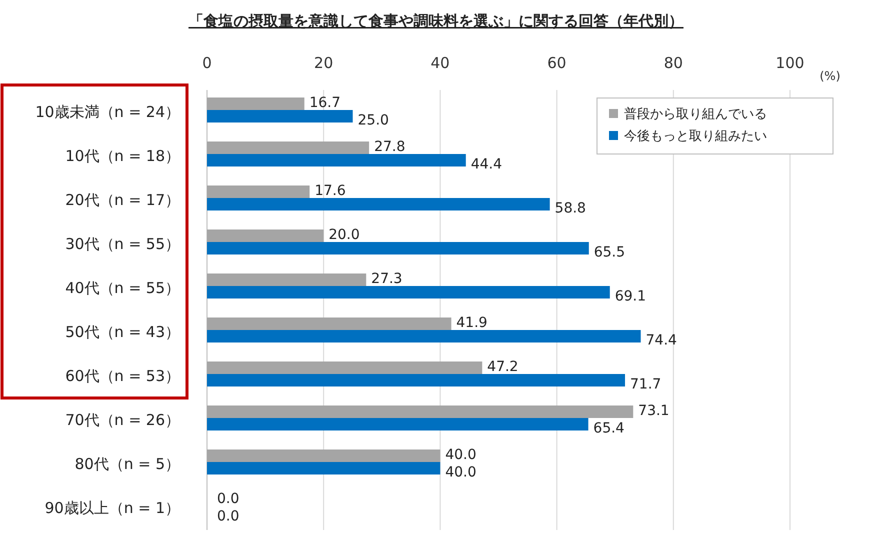 This screenshot has width=872, height=547. Describe the element at coordinates (695, 136) in the screenshot. I see `legend-label: 今後もっと取り組みたい` at that location.